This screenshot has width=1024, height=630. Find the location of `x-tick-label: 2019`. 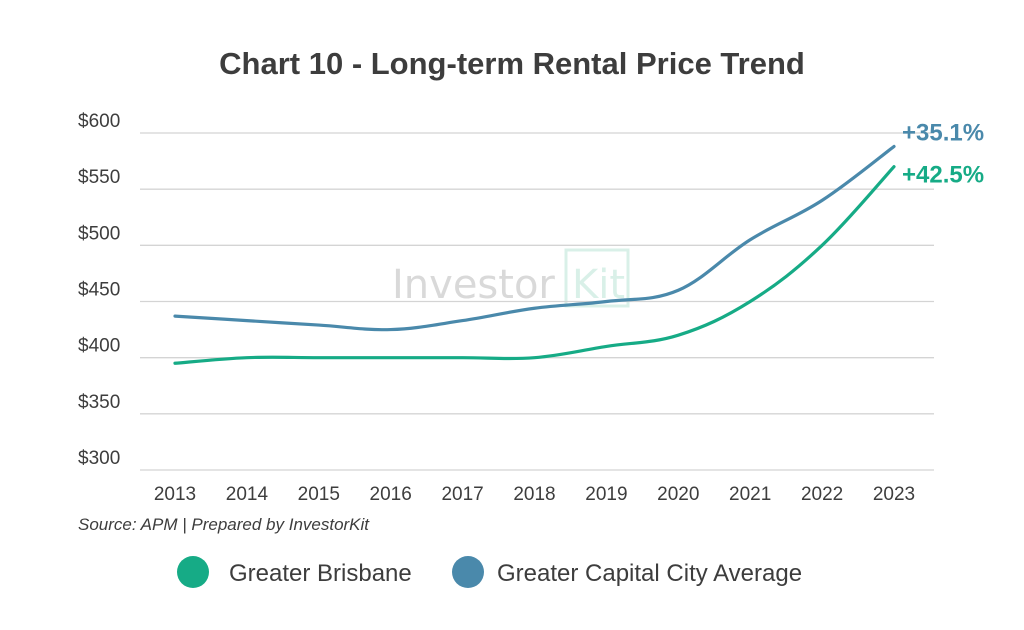

x-tick-label: 2019 is located at coordinates (606, 494).